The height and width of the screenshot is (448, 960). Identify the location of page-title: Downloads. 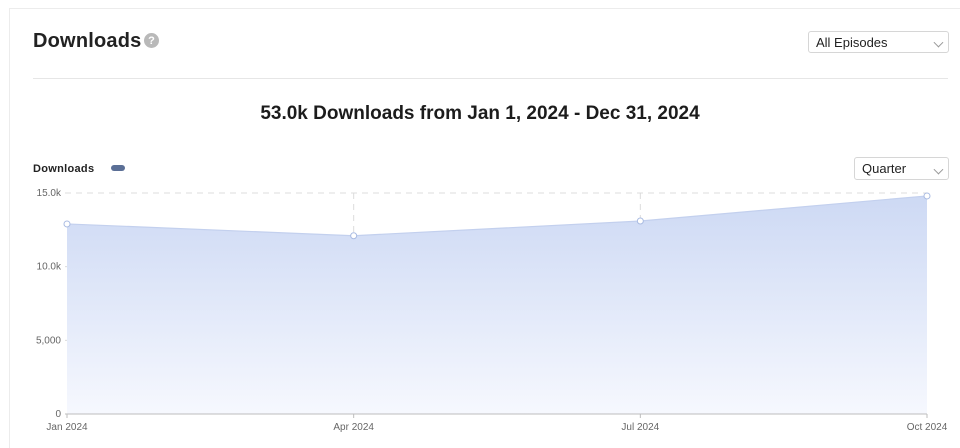
(87, 41).